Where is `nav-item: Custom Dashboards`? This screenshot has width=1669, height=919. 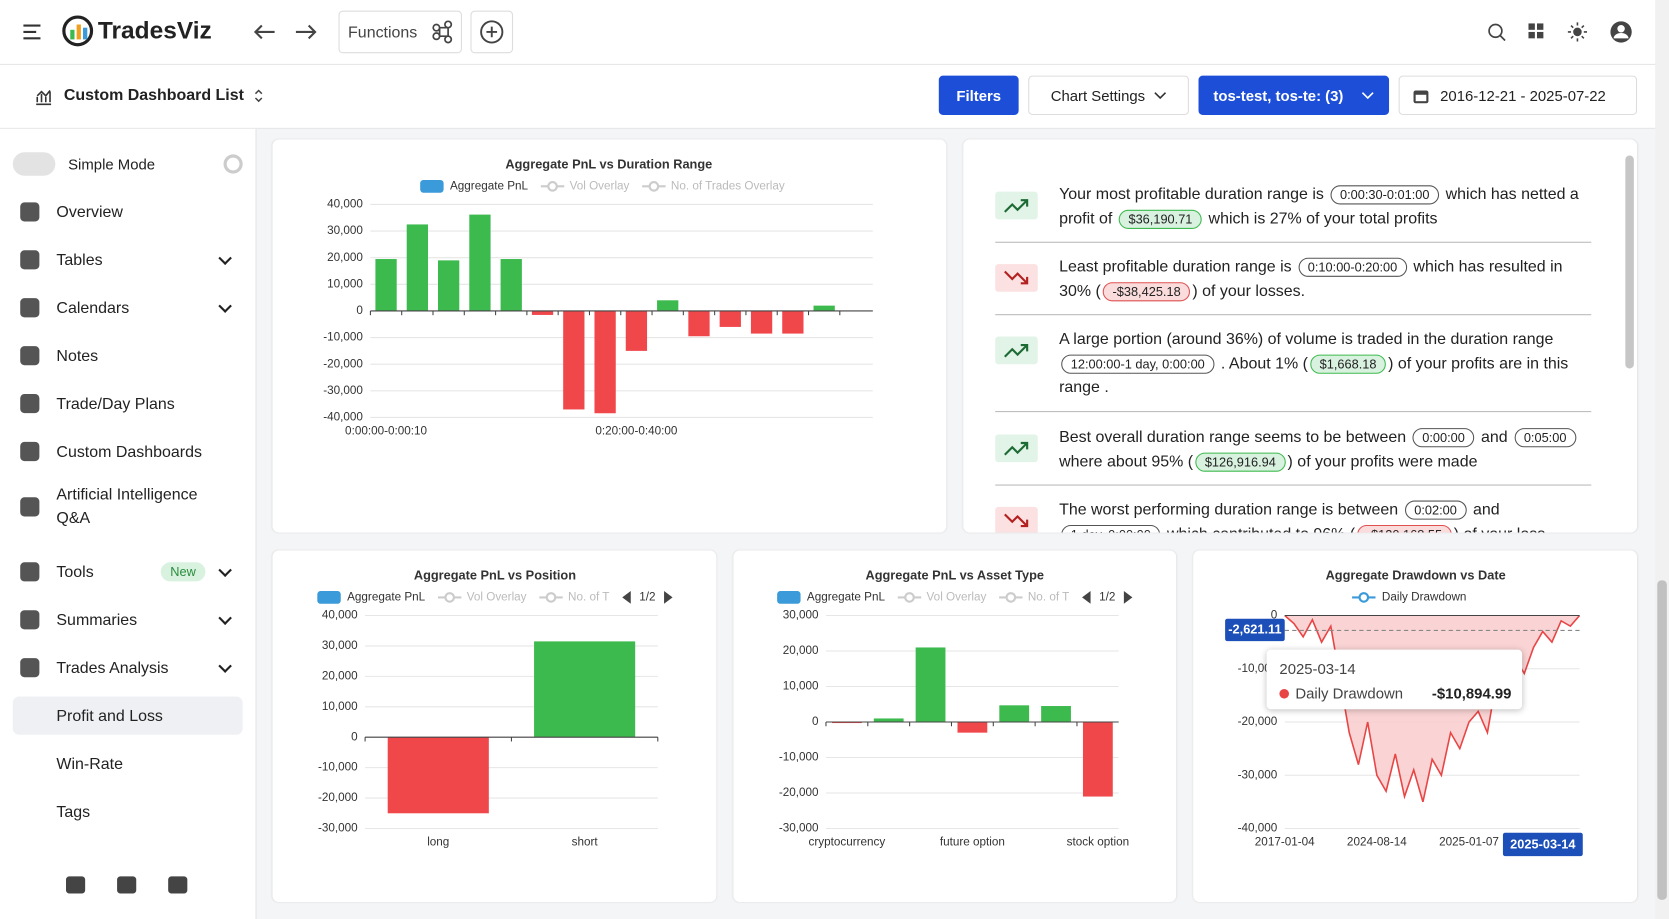 nav-item: Custom Dashboards is located at coordinates (128, 451).